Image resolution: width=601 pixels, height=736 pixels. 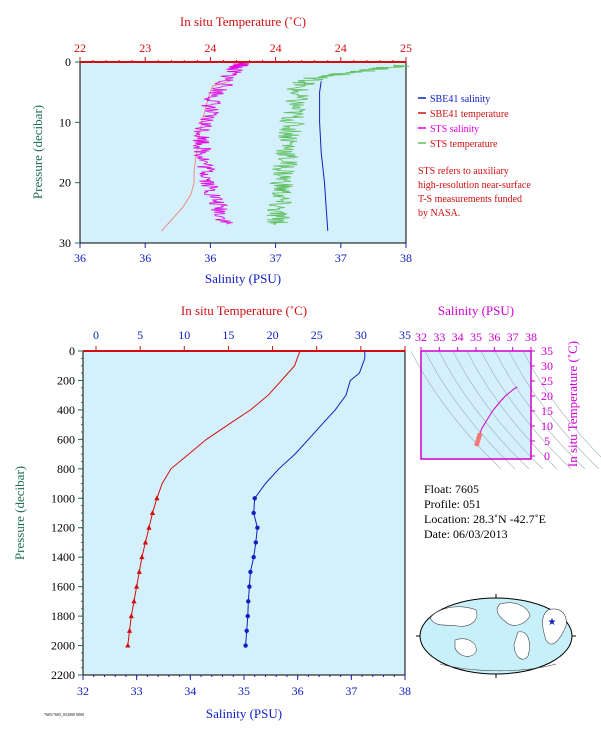 I want to click on main-chart-top-tick-label: 25, so click(x=317, y=335).